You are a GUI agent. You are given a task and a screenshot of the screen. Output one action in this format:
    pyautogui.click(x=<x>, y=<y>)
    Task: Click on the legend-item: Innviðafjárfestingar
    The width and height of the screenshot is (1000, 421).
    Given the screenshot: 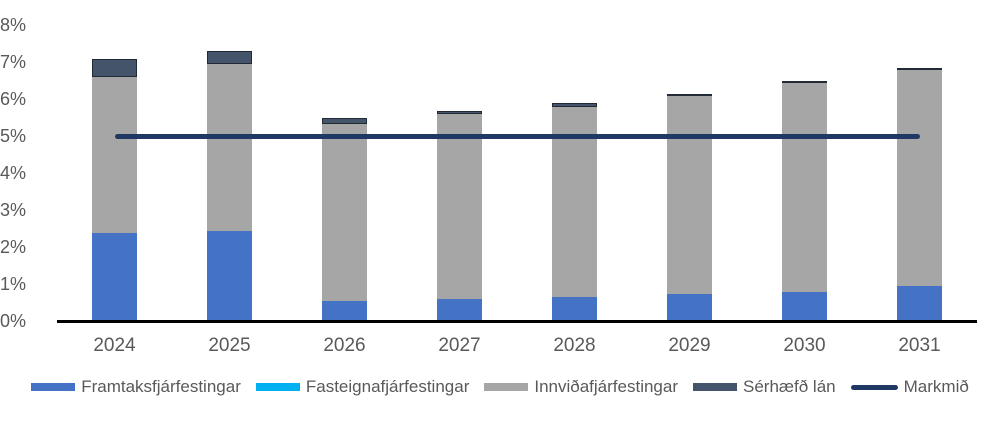 What is the action you would take?
    pyautogui.click(x=581, y=387)
    